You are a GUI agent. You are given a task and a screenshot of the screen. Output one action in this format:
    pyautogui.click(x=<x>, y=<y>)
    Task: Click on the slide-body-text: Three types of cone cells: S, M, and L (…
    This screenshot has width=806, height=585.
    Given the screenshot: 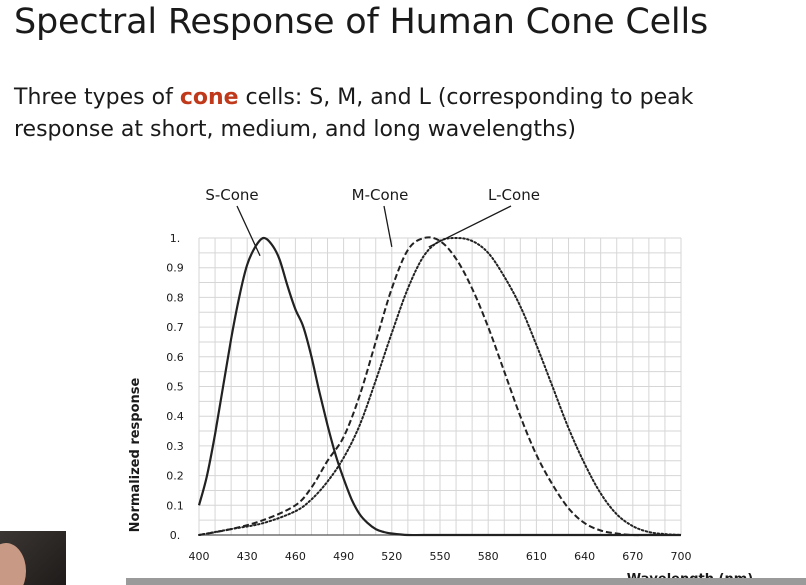 What is the action you would take?
    pyautogui.click(x=404, y=114)
    